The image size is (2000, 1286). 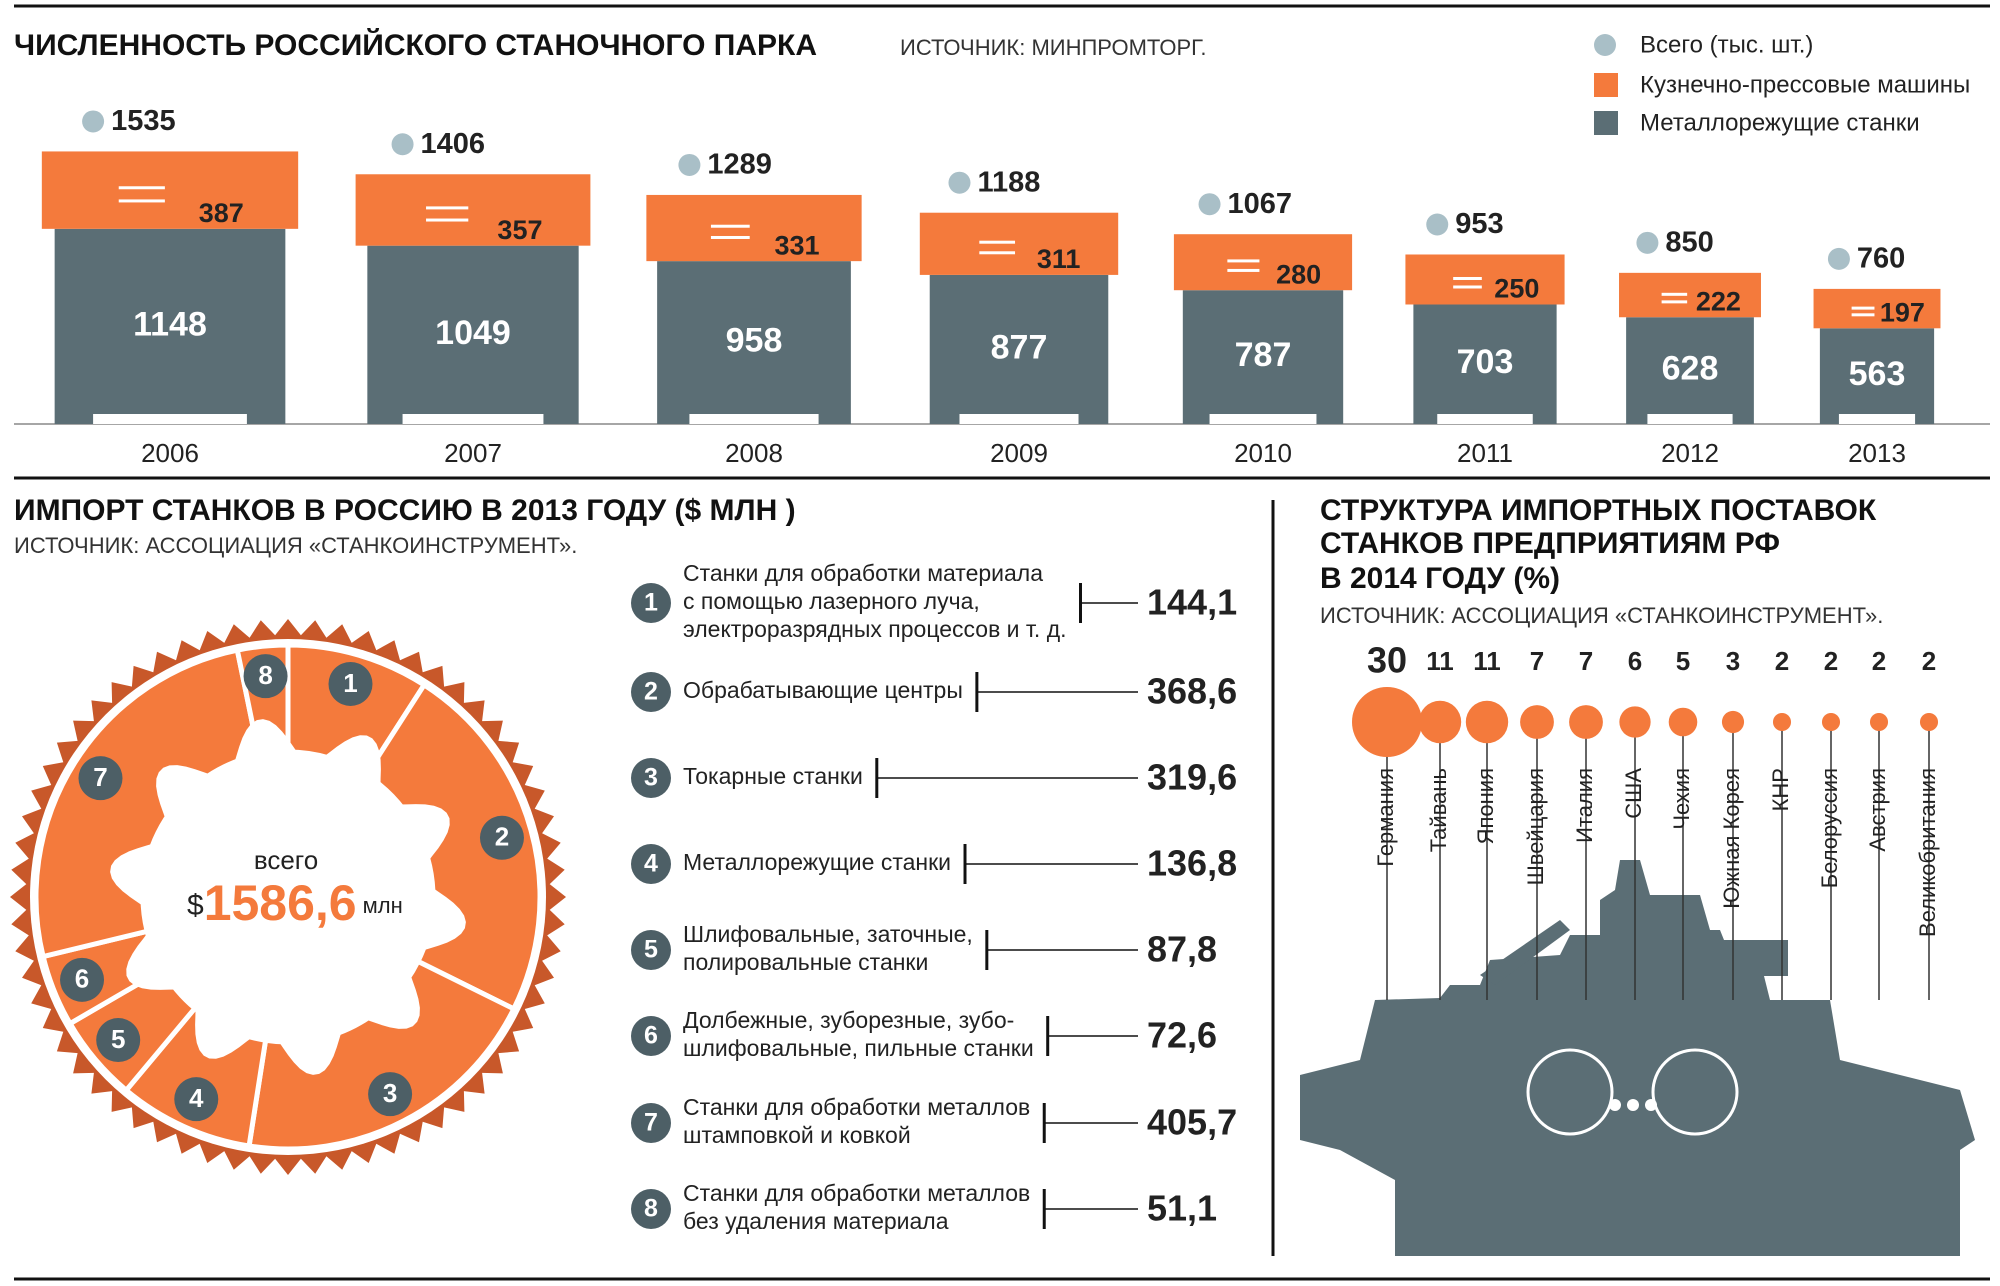 What do you see at coordinates (100, 777) in the screenshot?
I see `segment-number: 7` at bounding box center [100, 777].